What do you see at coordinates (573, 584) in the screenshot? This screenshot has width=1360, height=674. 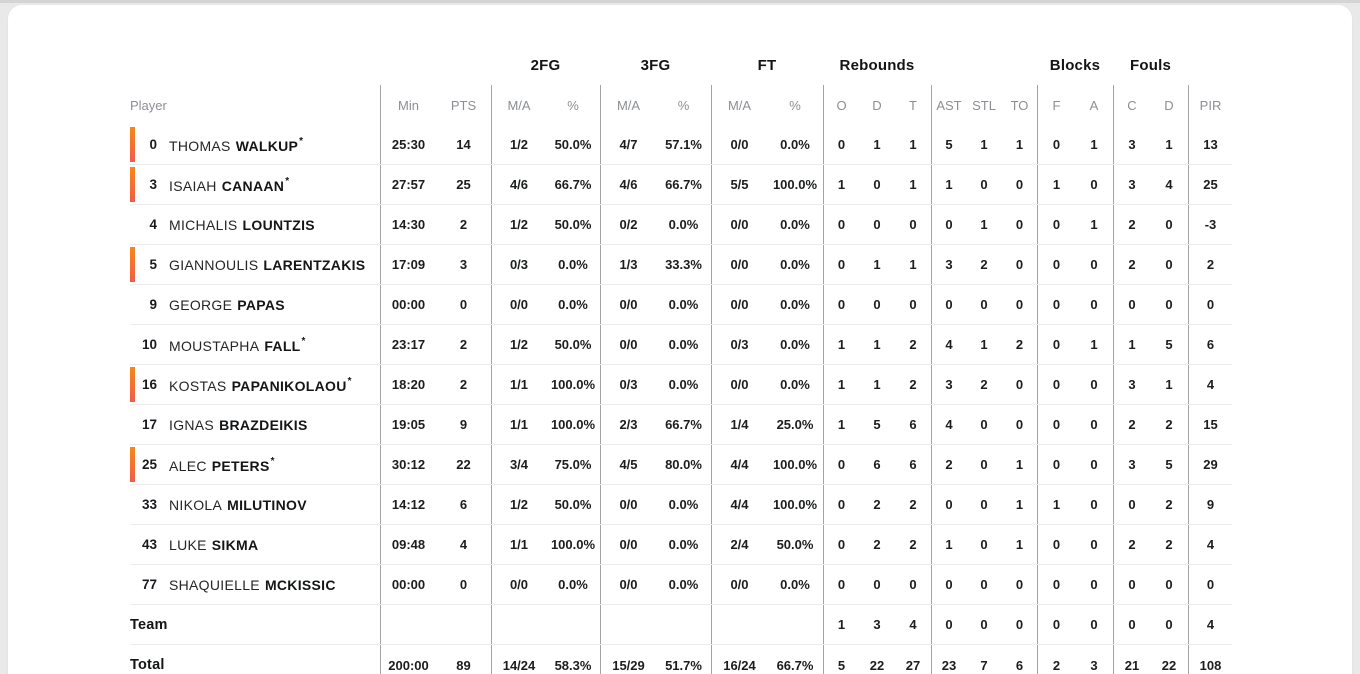 I see `cell-2fg-pct: 0.0%` at bounding box center [573, 584].